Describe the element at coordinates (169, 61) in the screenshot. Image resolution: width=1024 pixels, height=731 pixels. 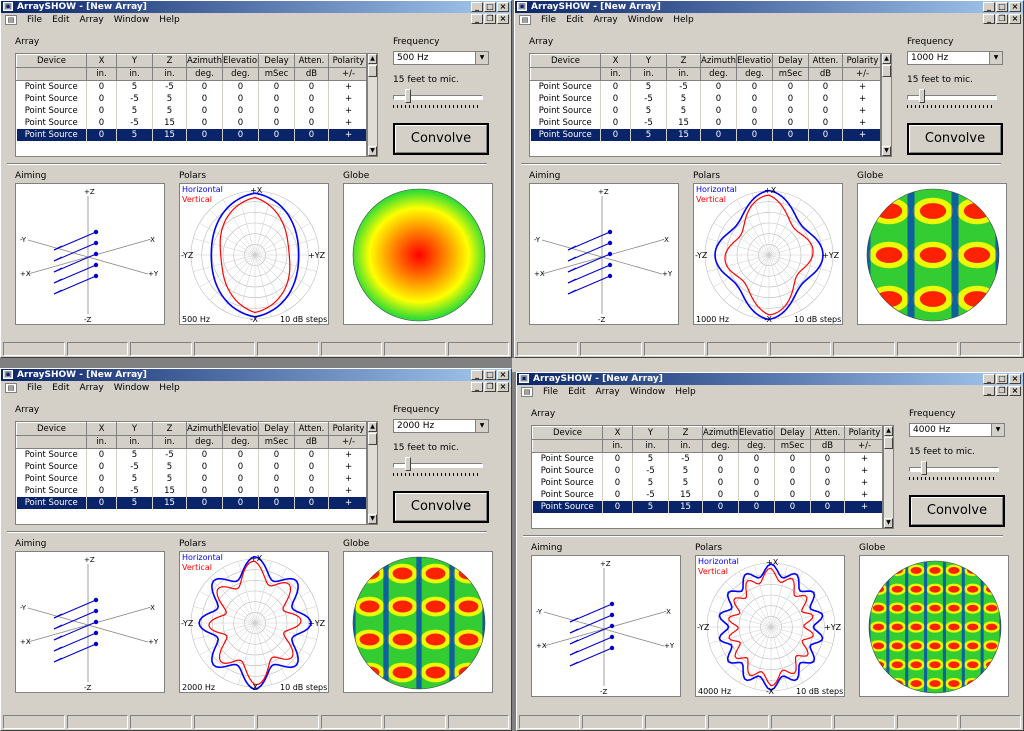
I see `column-header: Z` at that location.